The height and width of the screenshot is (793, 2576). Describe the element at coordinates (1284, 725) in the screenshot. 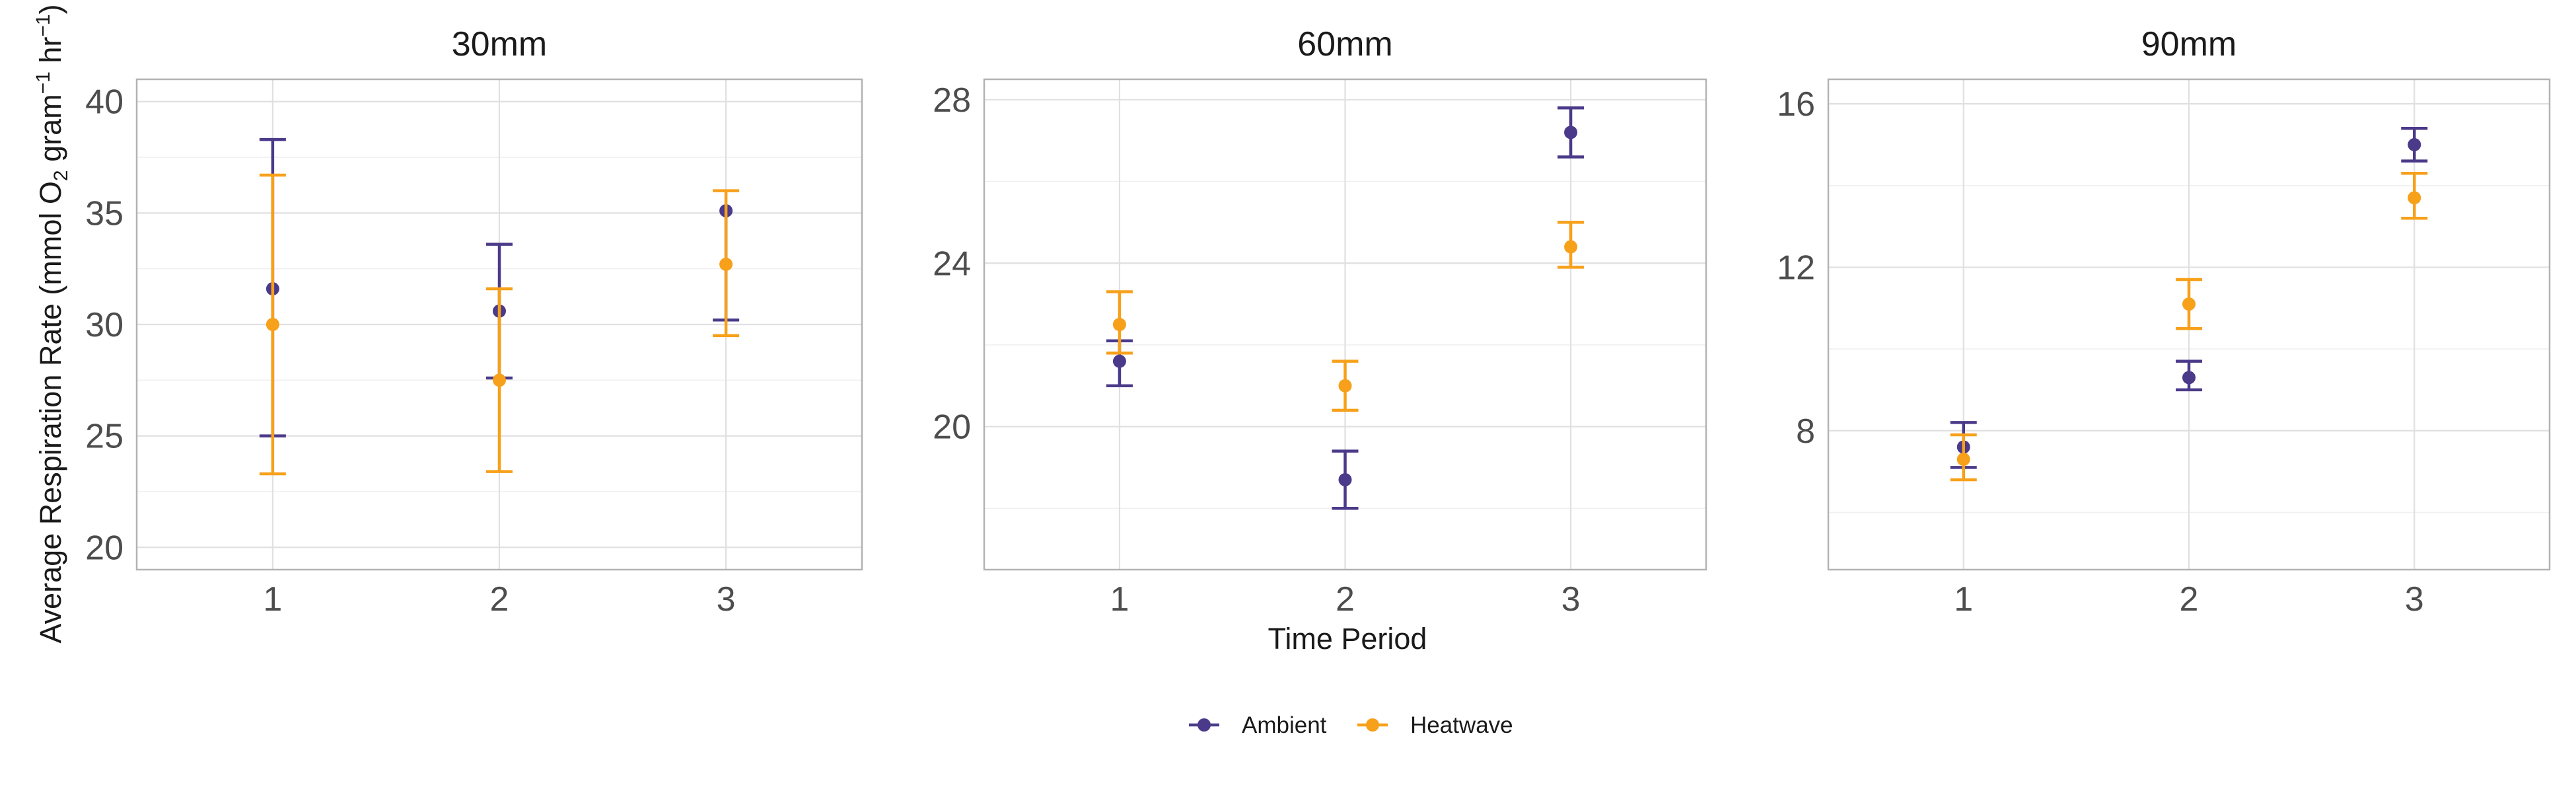

I see `legend-label: Ambient` at that location.